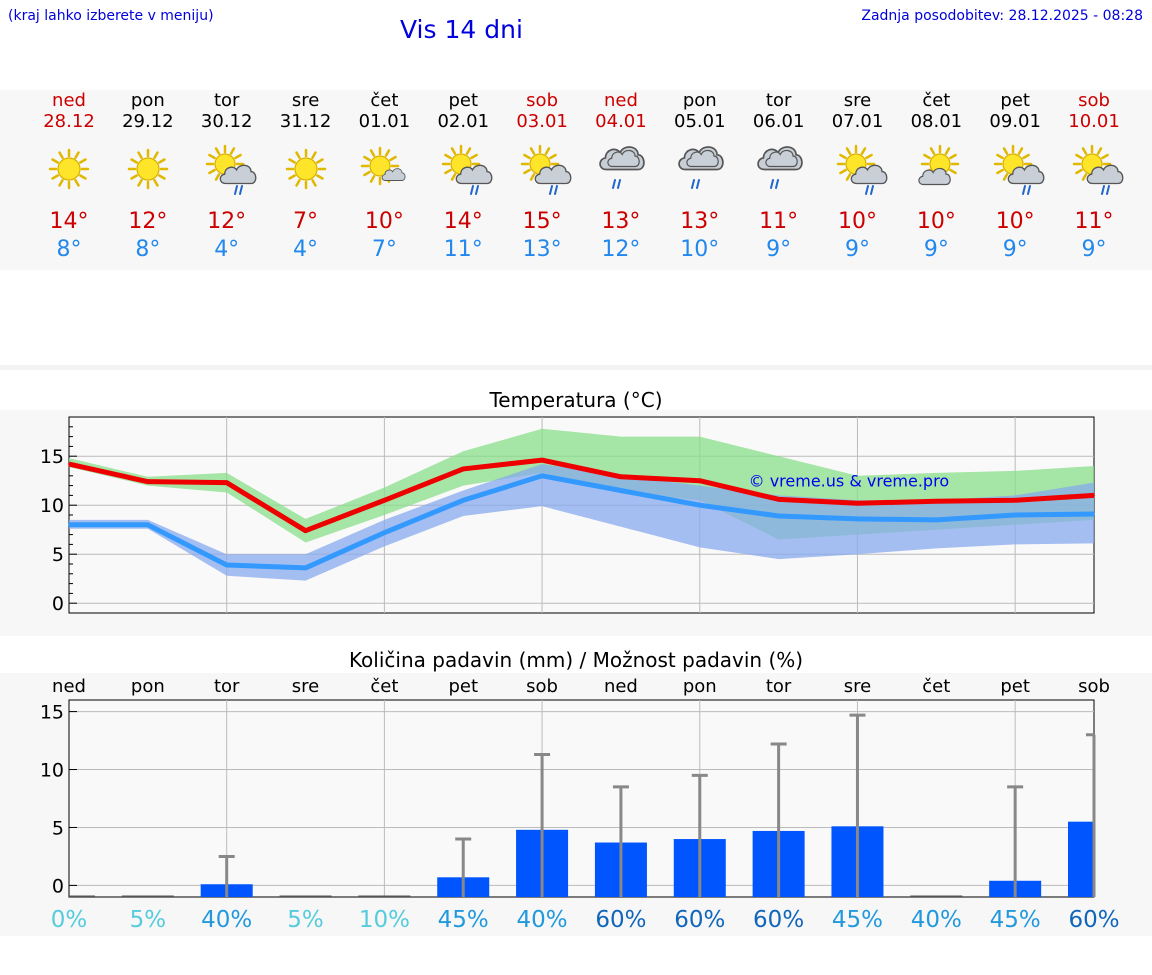 This screenshot has width=1152, height=975. What do you see at coordinates (226, 121) in the screenshot?
I see `day-date: 30.12` at bounding box center [226, 121].